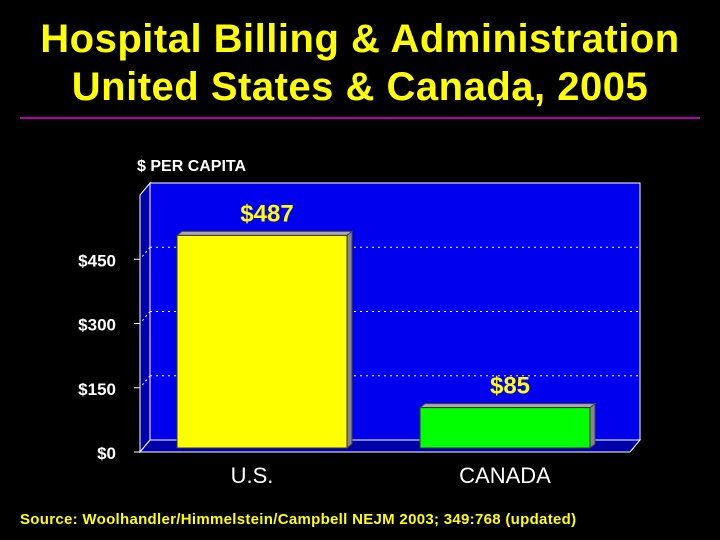 The width and height of the screenshot is (720, 540). I want to click on bar-canada, so click(505, 428).